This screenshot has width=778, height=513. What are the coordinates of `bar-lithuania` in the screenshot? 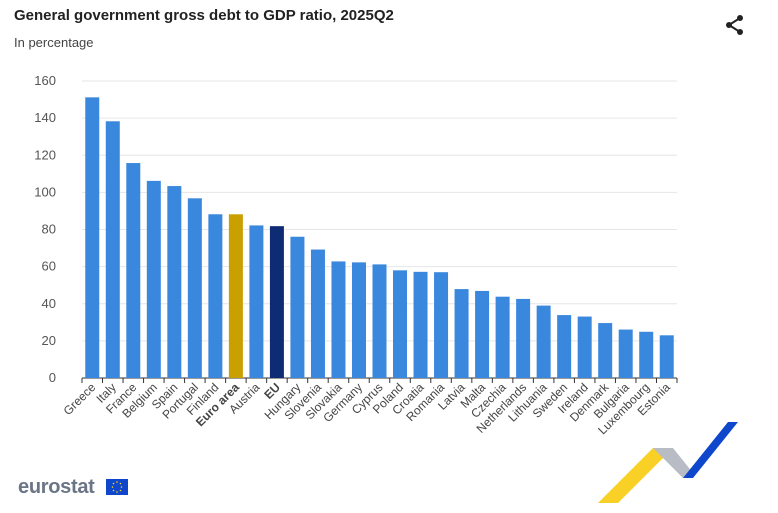 It's located at (543, 341).